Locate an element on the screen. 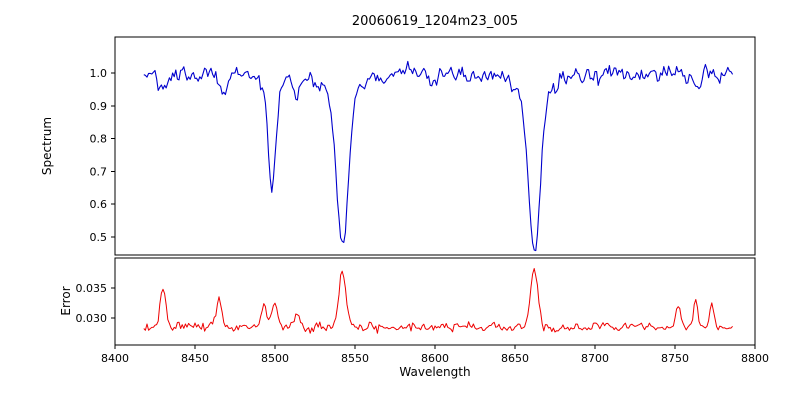 The width and height of the screenshot is (800, 400). svg-text: 8500 is located at coordinates (275, 358).